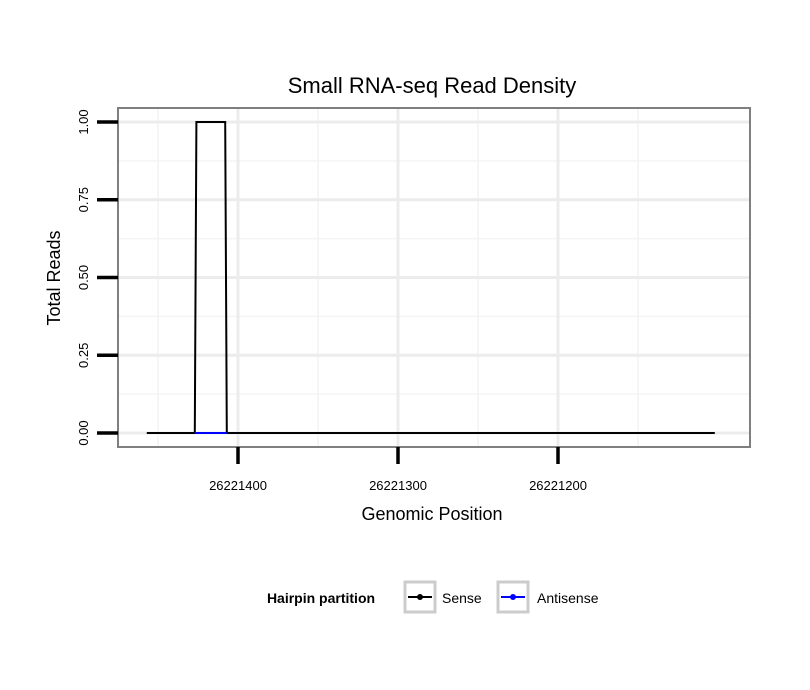 This screenshot has height=690, width=810. Describe the element at coordinates (568, 598) in the screenshot. I see `legend-label: Antisense` at that location.